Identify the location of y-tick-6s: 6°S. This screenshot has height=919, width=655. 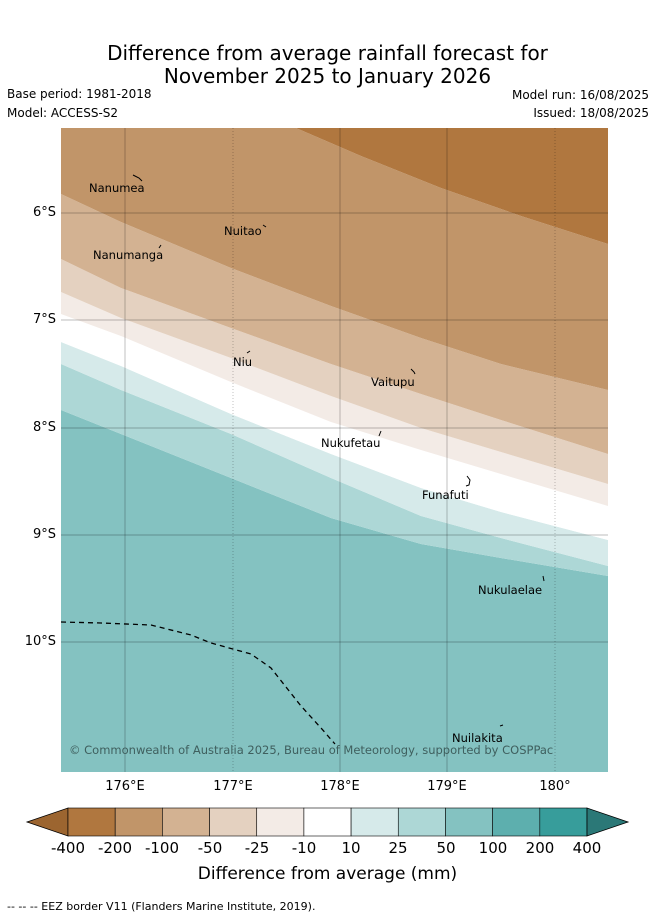
(44, 212).